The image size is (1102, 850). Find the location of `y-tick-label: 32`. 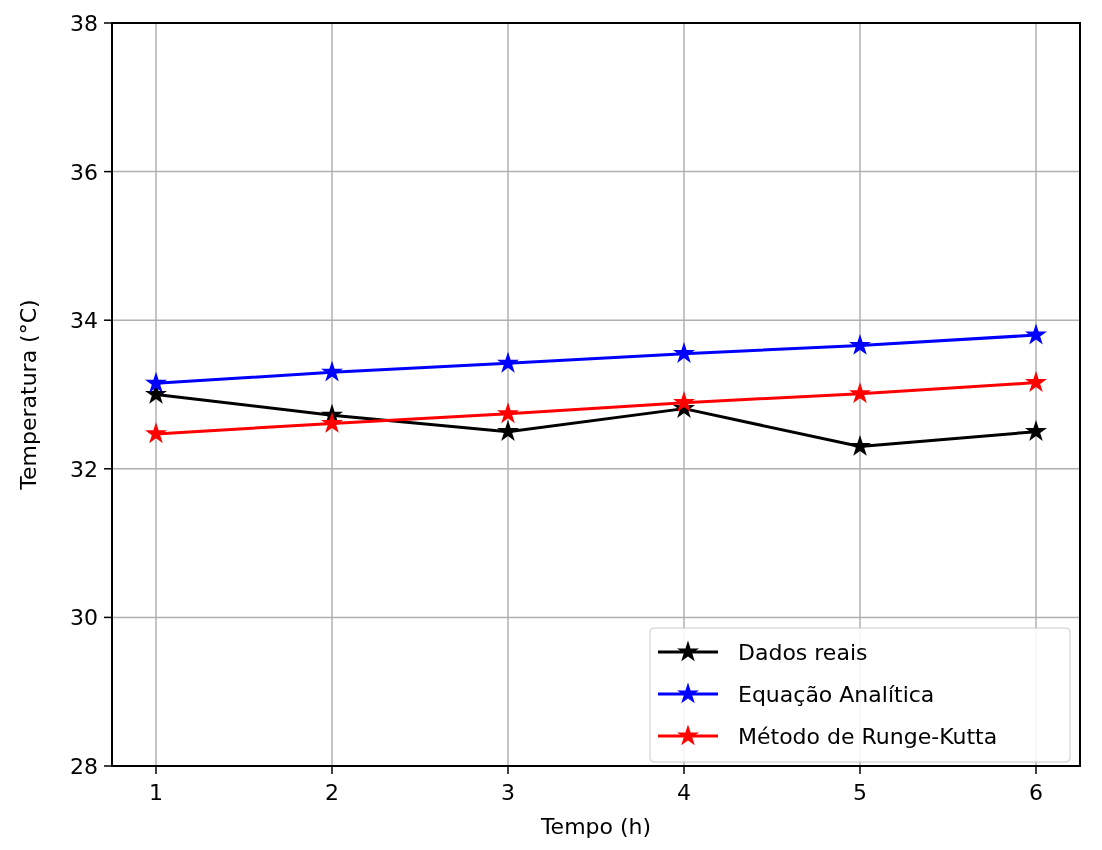

y-tick-label: 32 is located at coordinates (84, 469).